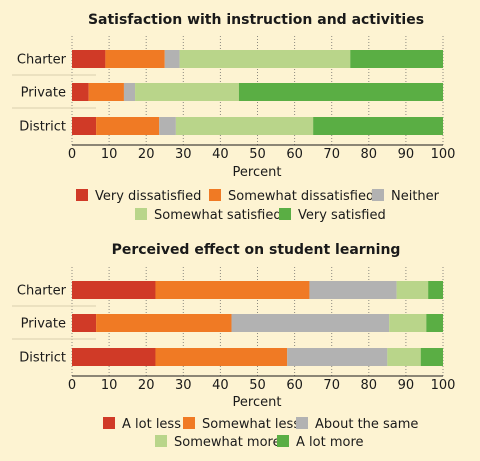  I want to click on legend-label: A lot less, so click(151, 424).